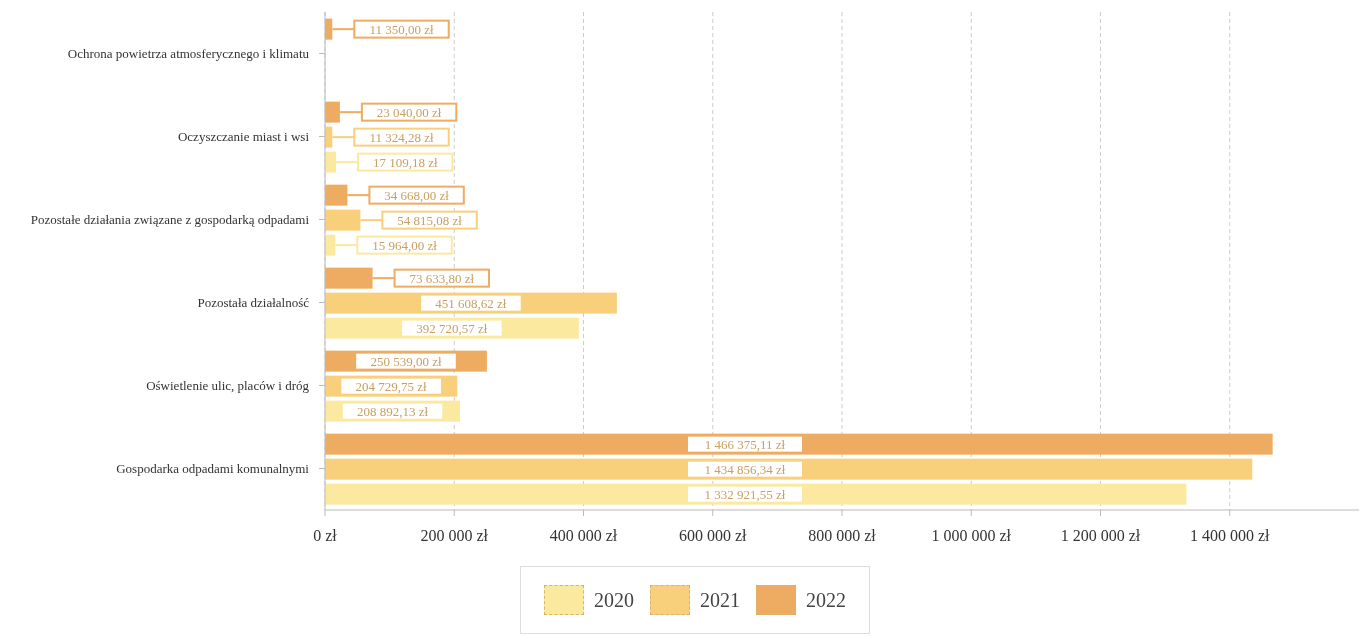 This screenshot has width=1363, height=637. What do you see at coordinates (614, 600) in the screenshot?
I see `legend-label: 2020` at bounding box center [614, 600].